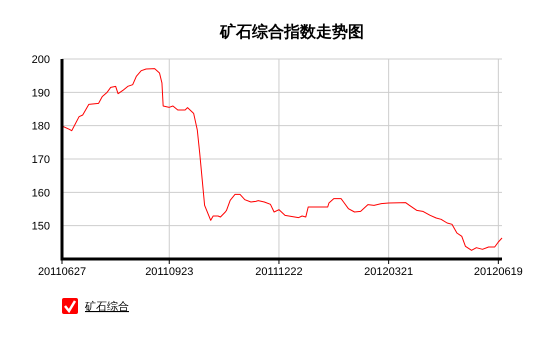 Image resolution: width=552 pixels, height=338 pixels. I want to click on y-tick-label: 180, so click(41, 126).